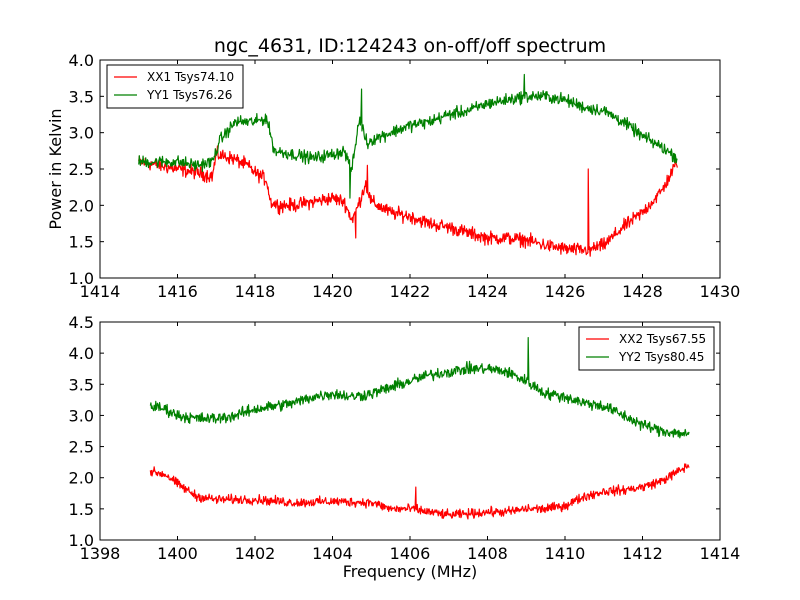  I want to click on x-tick-label: 1412, so click(642, 553).